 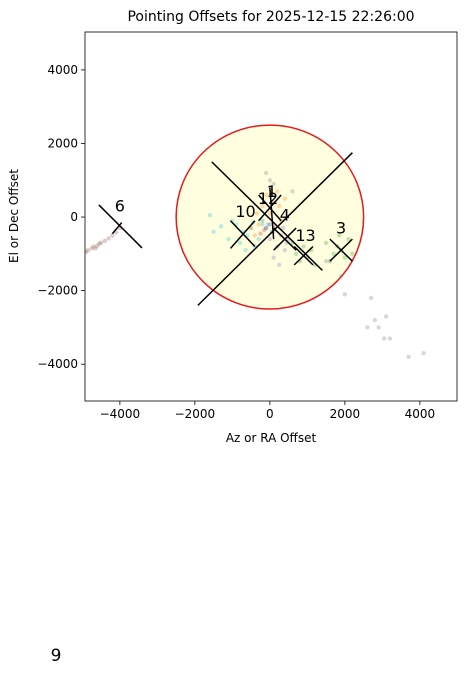 I want to click on x-tick-label: 2000, so click(x=345, y=414).